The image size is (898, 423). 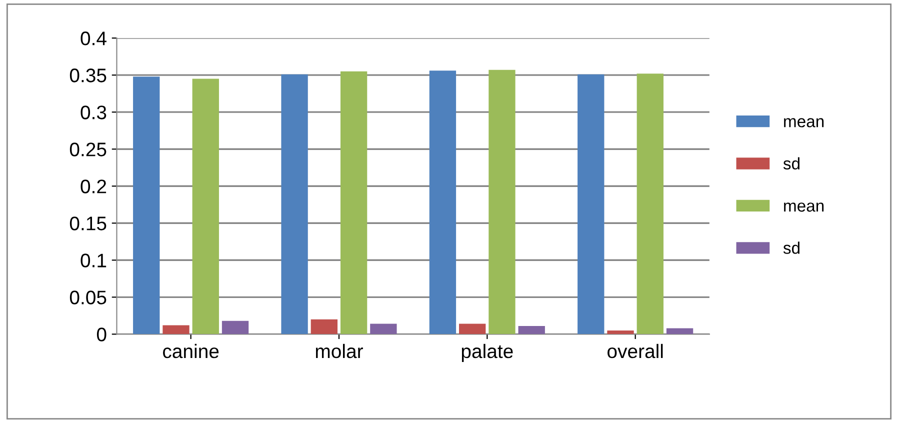 I want to click on y-tick-label: 0.15, so click(x=88, y=223).